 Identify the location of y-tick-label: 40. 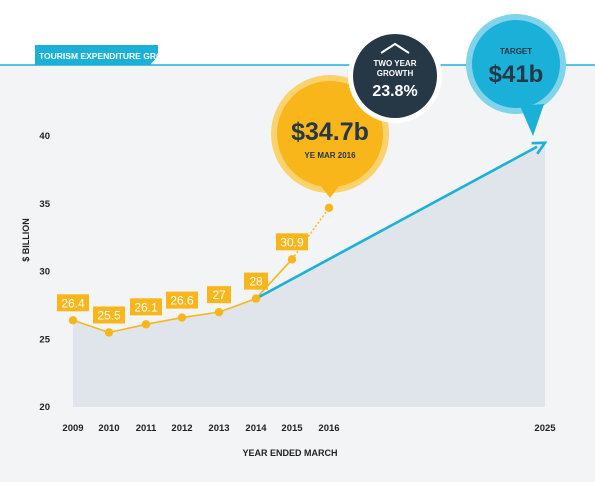
(44, 136).